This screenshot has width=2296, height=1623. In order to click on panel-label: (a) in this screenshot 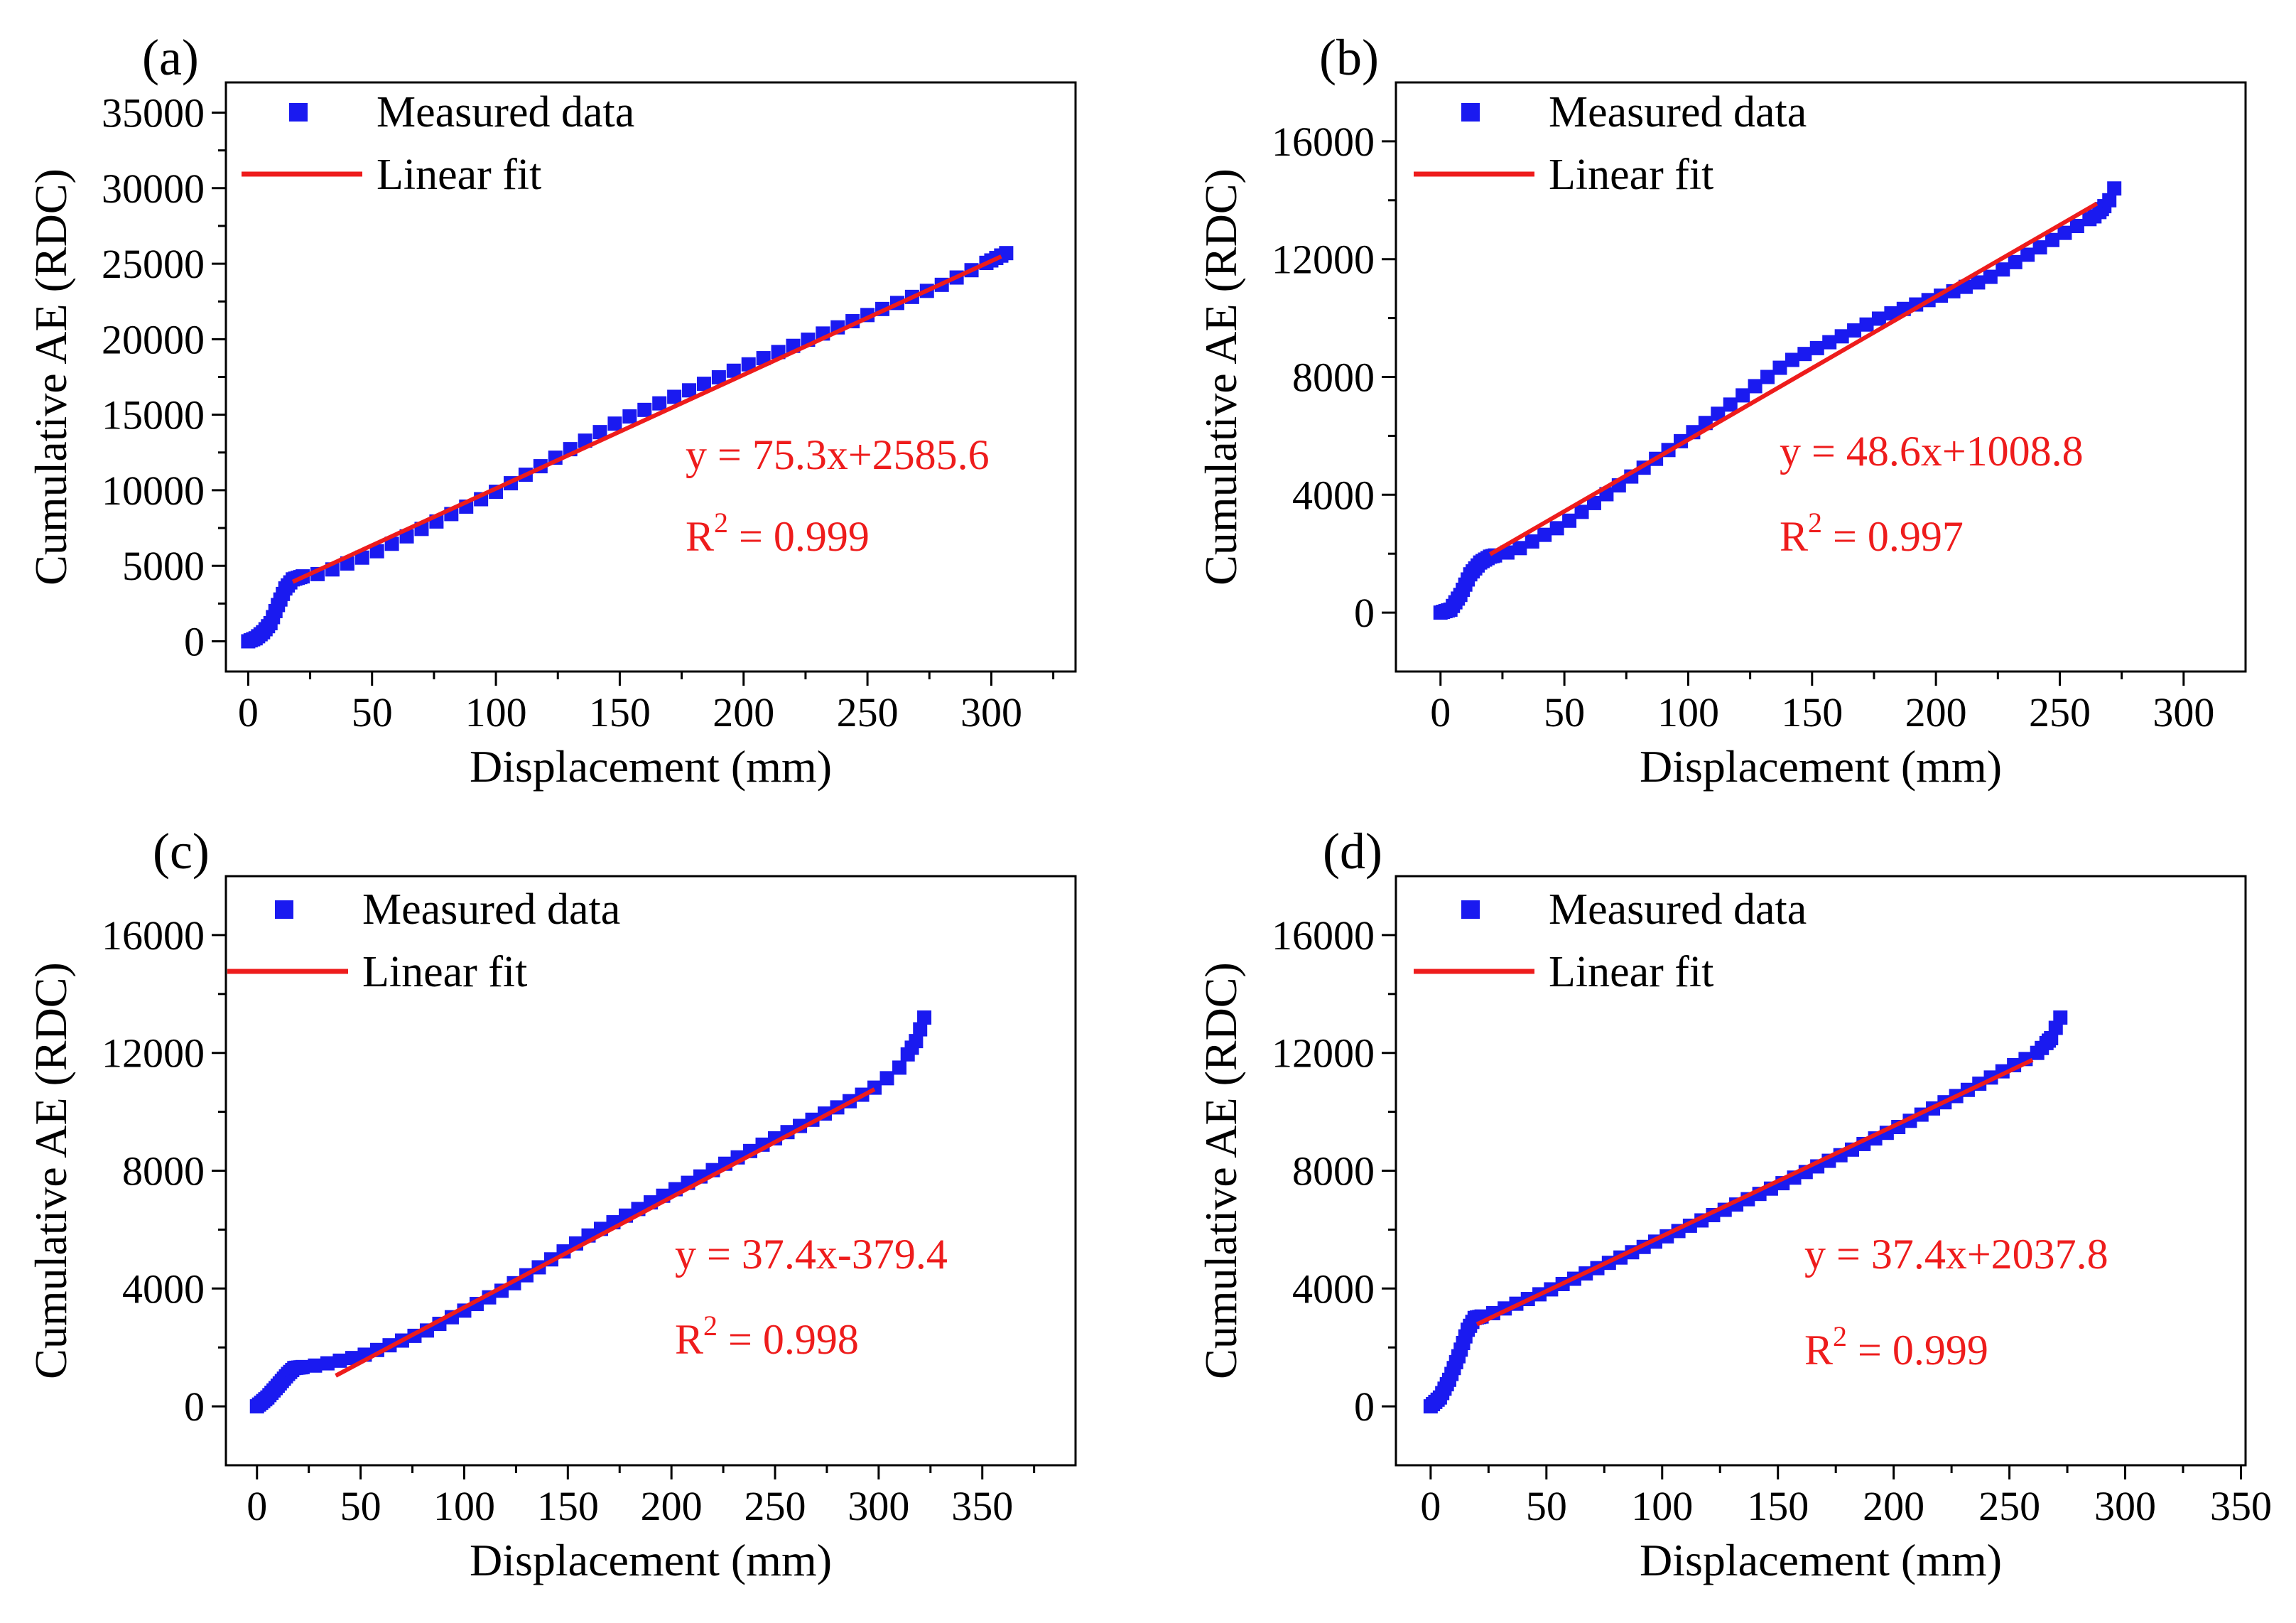, I will do `click(170, 57)`.